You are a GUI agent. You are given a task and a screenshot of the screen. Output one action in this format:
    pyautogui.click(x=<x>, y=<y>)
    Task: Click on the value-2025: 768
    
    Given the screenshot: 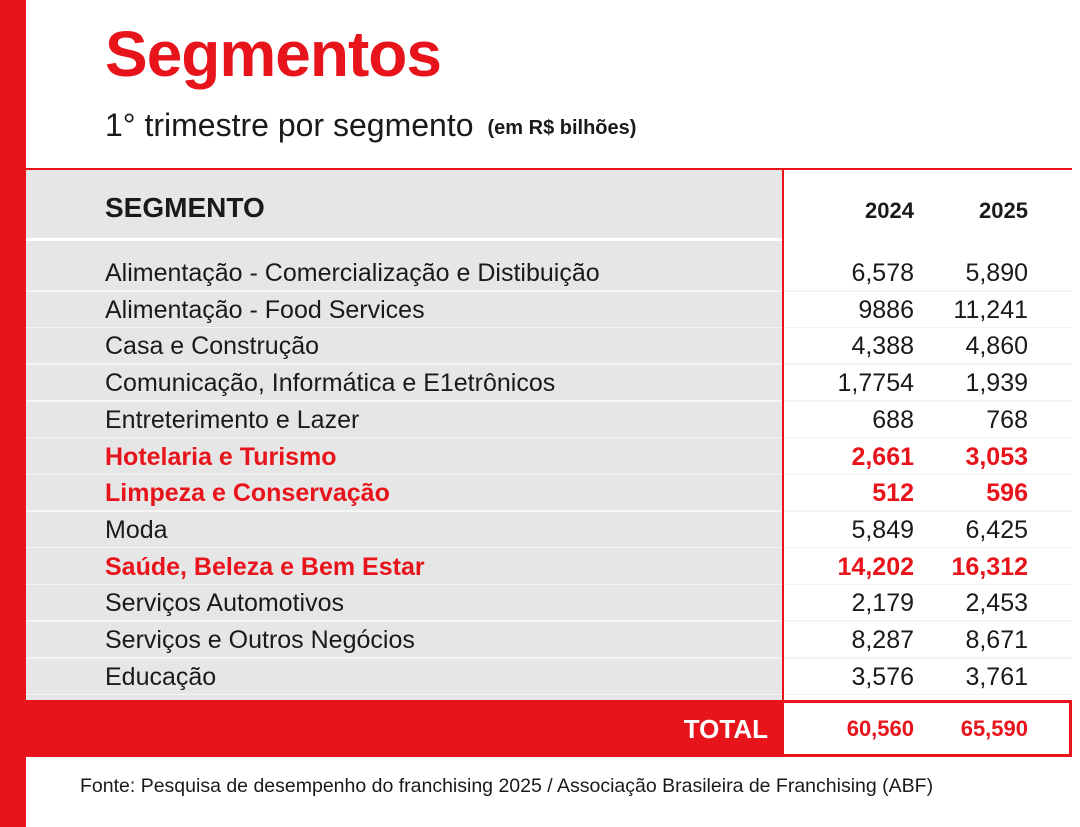 What is the action you would take?
    pyautogui.click(x=1007, y=419)
    